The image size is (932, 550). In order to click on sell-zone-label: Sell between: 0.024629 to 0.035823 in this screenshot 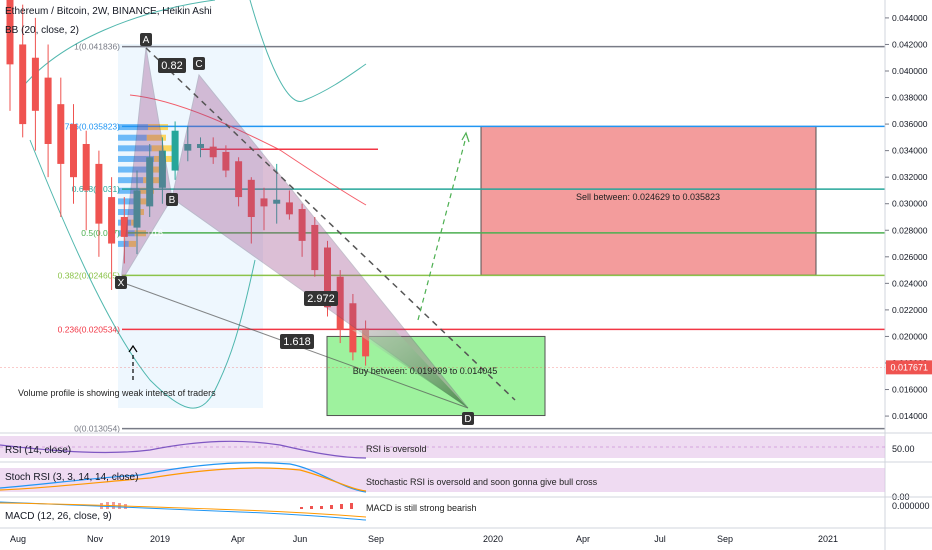, I will do `click(648, 197)`.